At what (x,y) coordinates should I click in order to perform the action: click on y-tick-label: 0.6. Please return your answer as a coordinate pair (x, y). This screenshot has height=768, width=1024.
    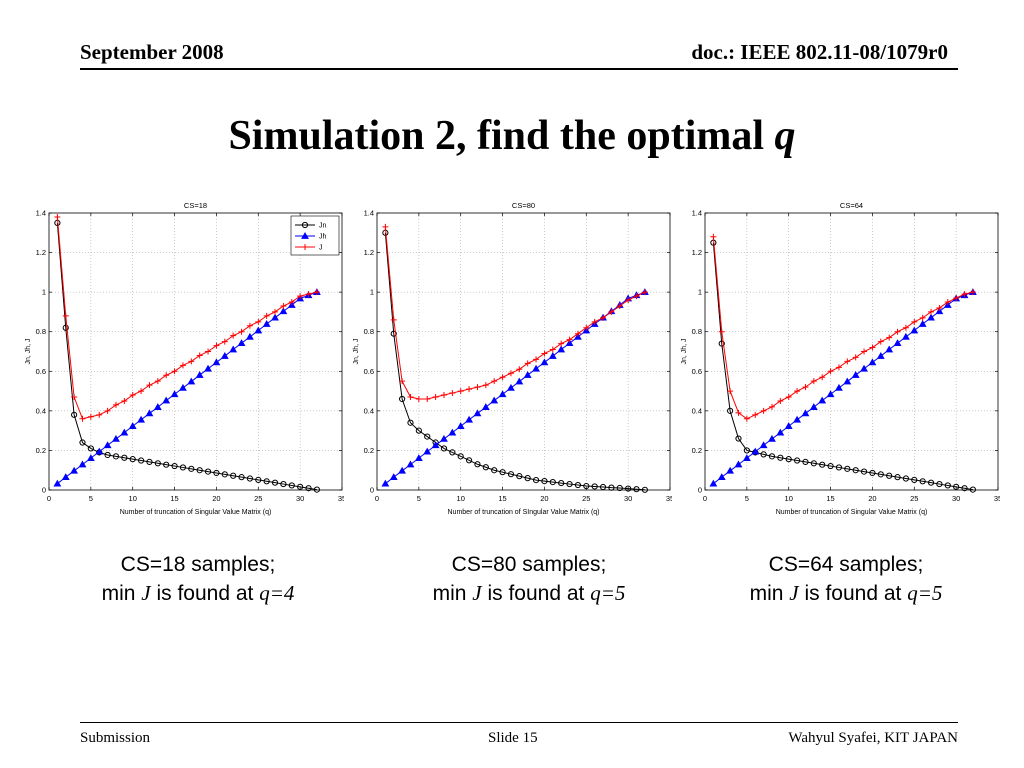
    Looking at the image, I should click on (41, 371).